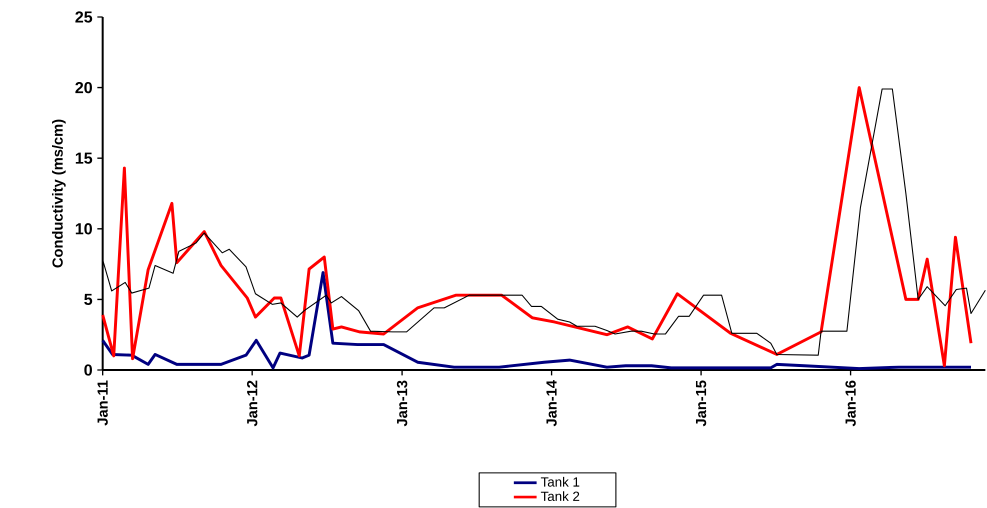 The image size is (987, 508). I want to click on x-tick-label: Jan-16, so click(850, 403).